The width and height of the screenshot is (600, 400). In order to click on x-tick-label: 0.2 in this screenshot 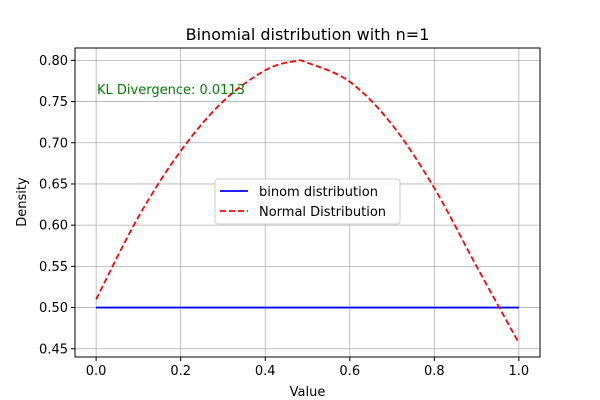, I will do `click(180, 371)`.